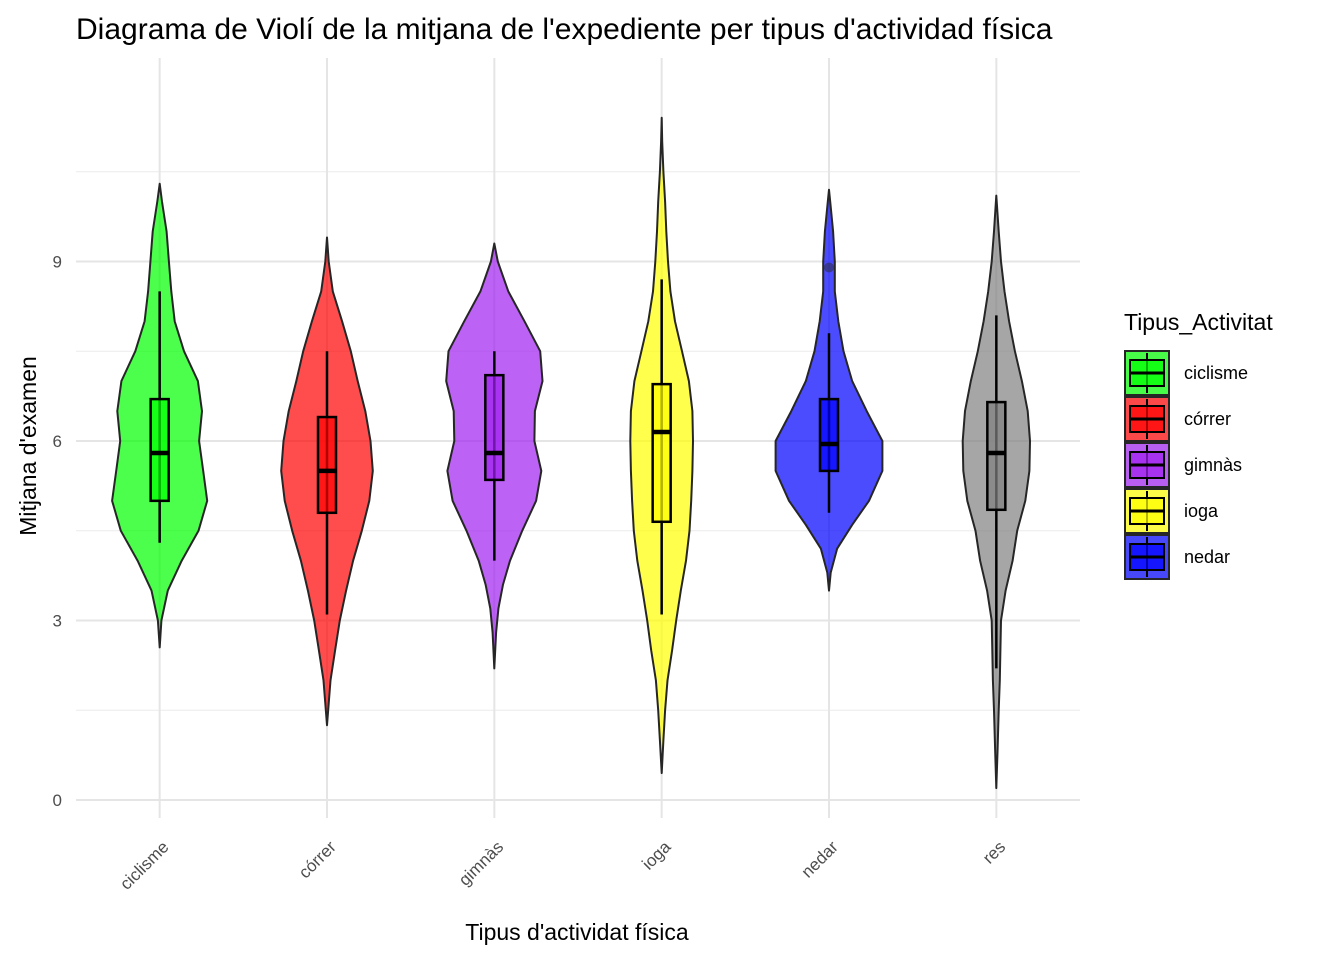  What do you see at coordinates (144, 865) in the screenshot?
I see `x-tick-label: ciclisme` at bounding box center [144, 865].